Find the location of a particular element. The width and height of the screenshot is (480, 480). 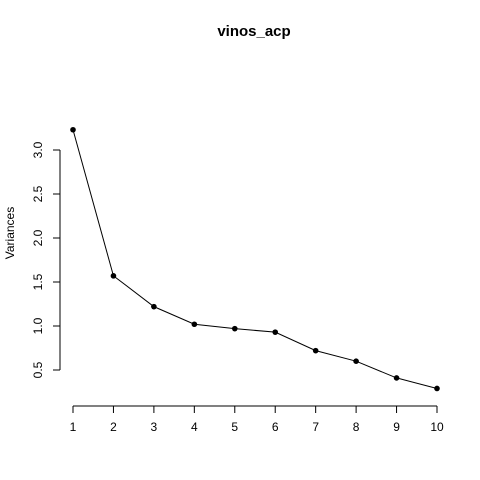

y-tick-label: 0.5 is located at coordinates (38, 369).